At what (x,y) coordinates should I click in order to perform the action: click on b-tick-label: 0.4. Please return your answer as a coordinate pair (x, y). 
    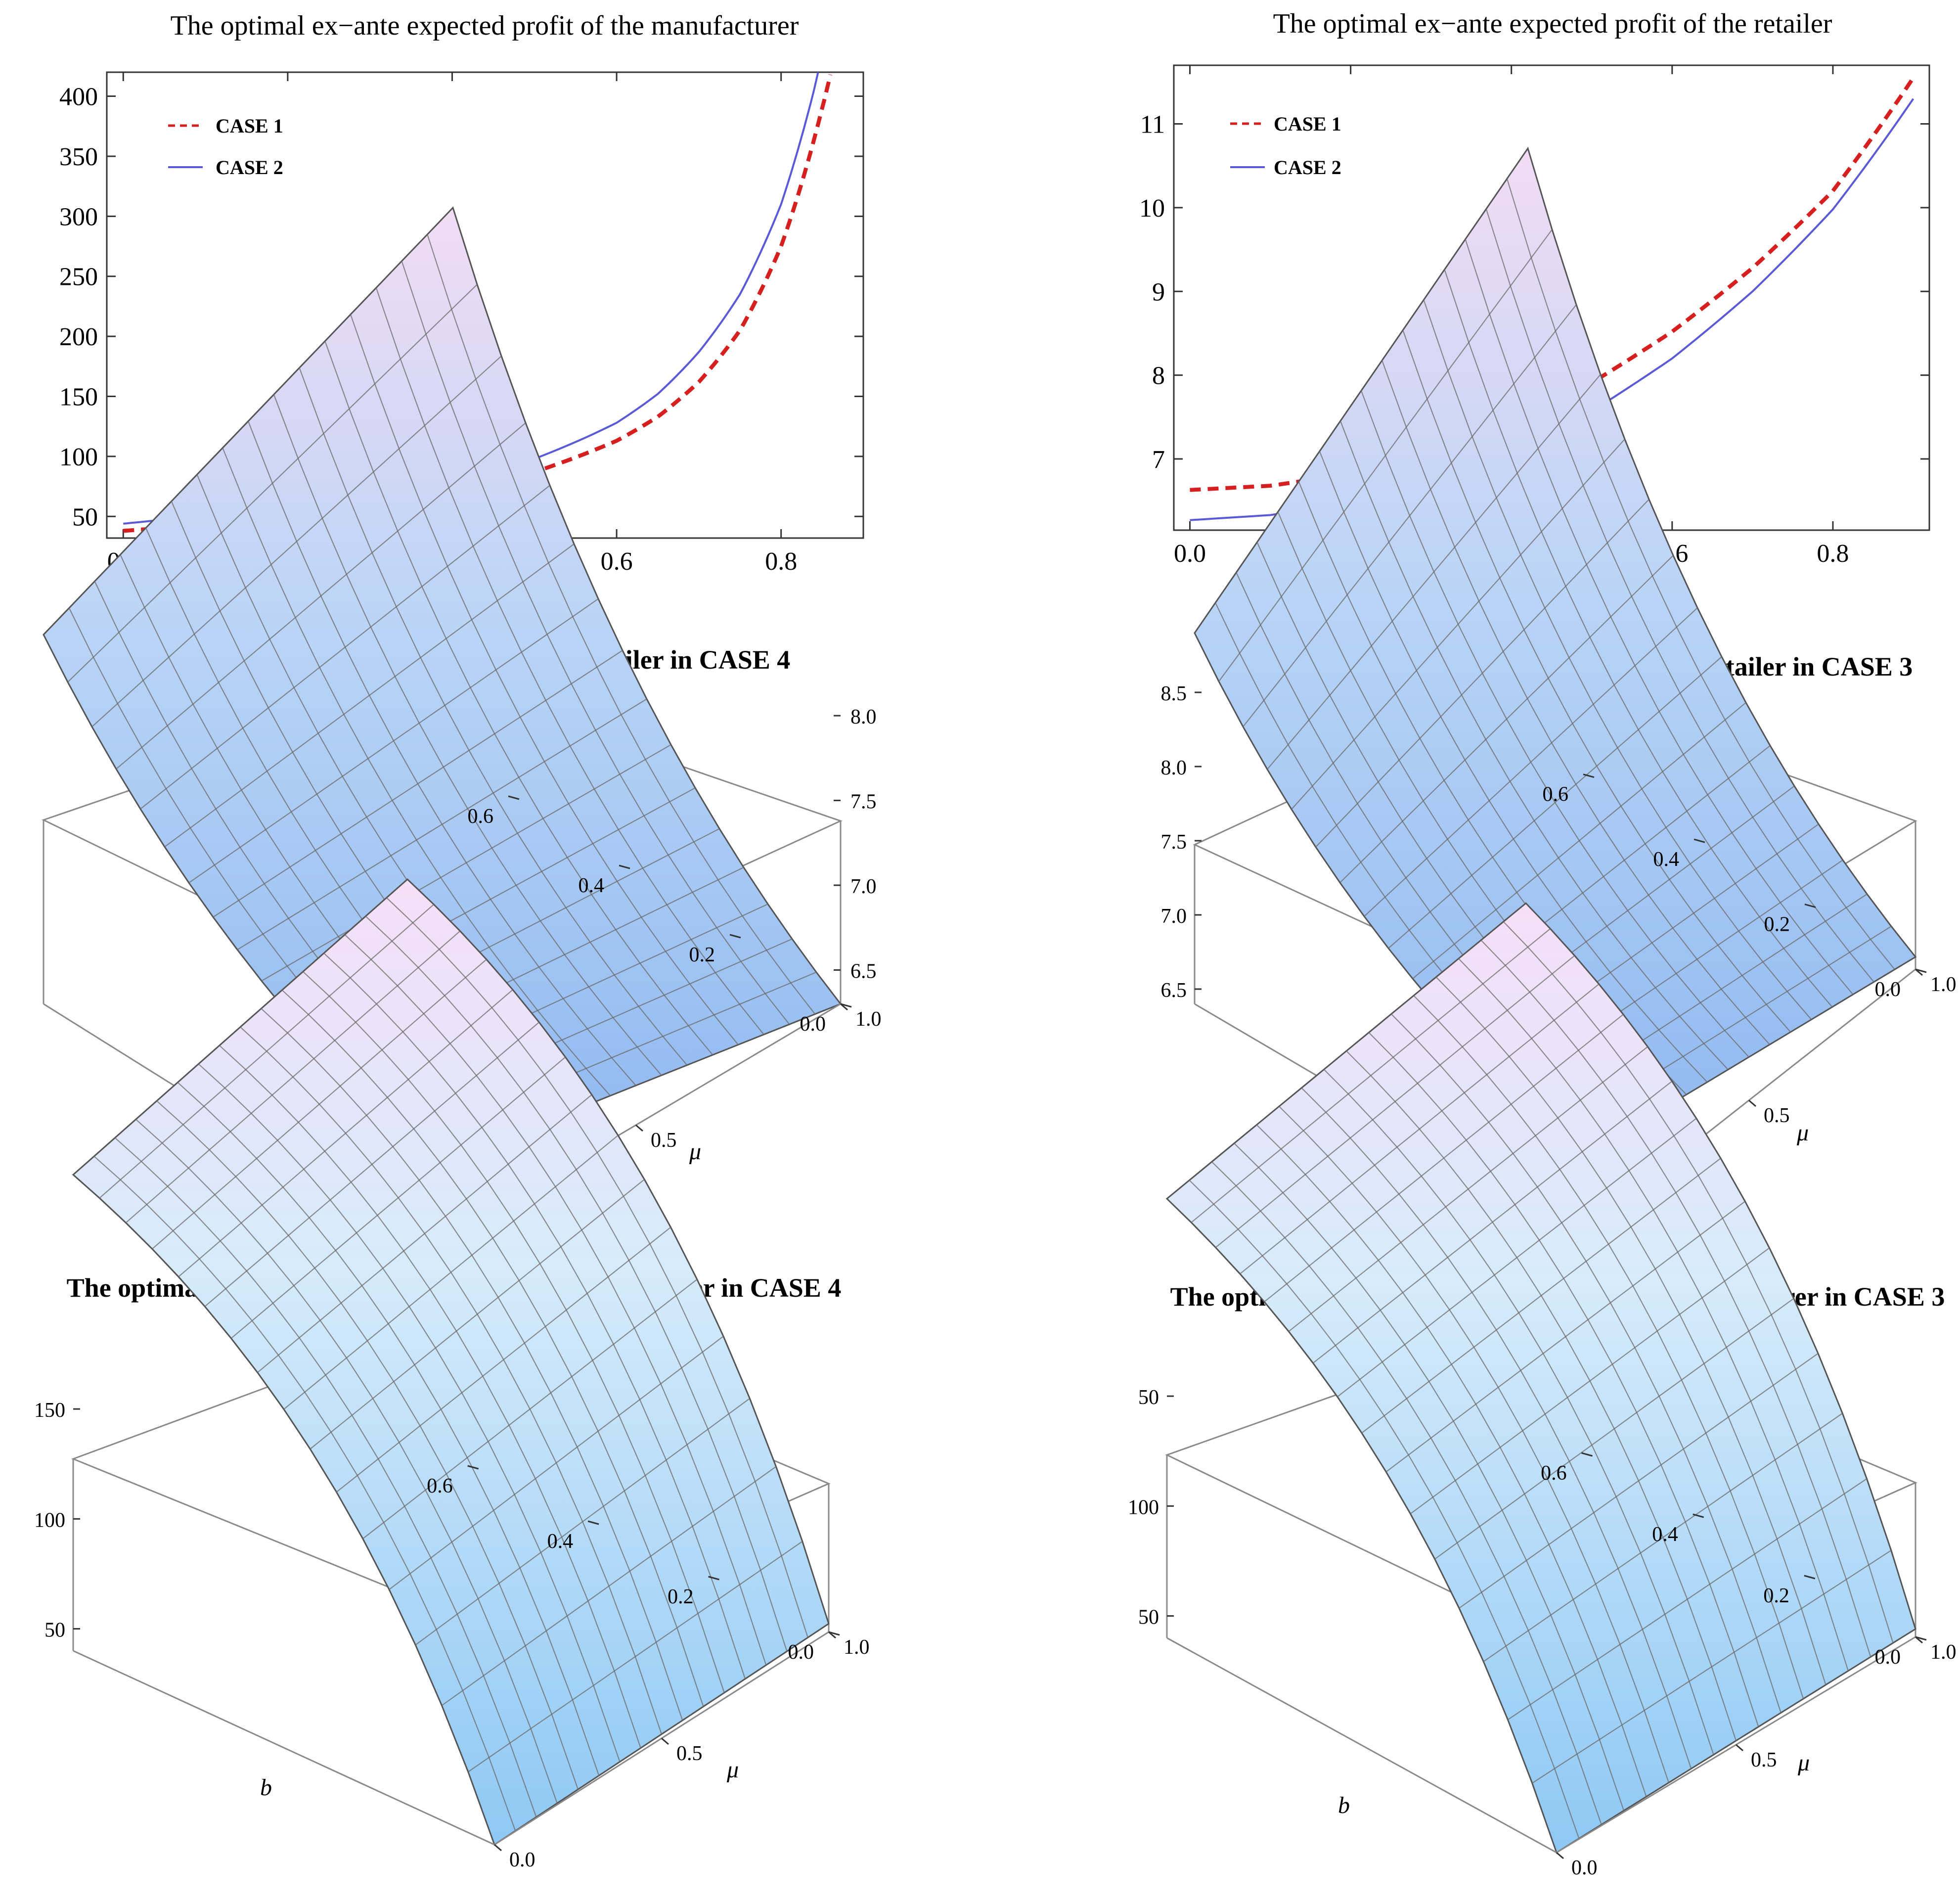
    Looking at the image, I should click on (1667, 859).